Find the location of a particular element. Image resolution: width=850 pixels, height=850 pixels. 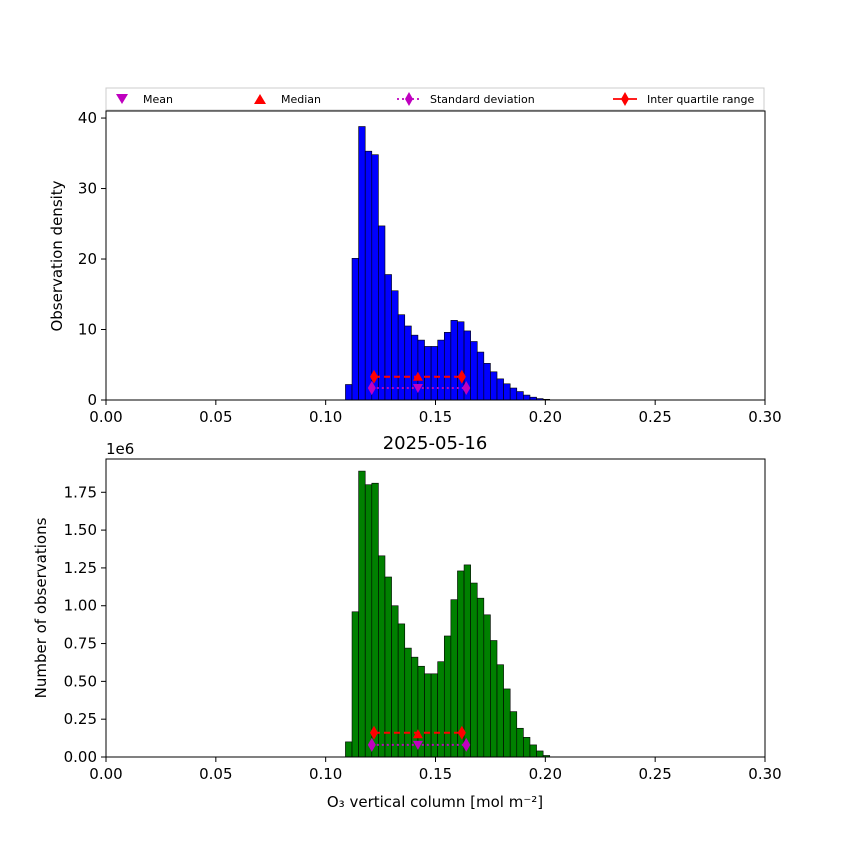

bottom-chart-title: 2025-05-16 is located at coordinates (435, 443).